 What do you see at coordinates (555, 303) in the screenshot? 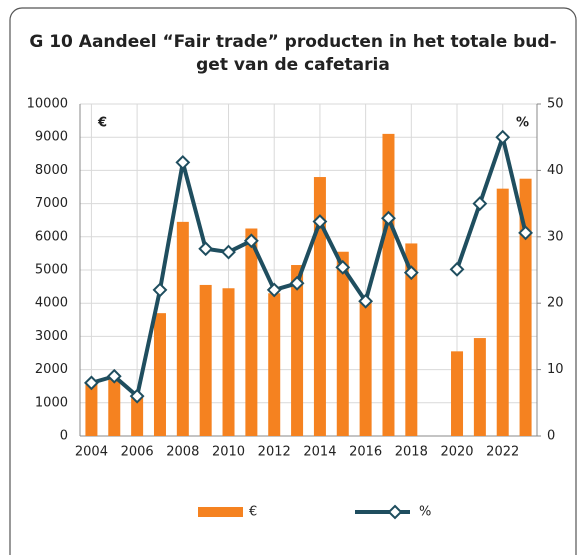
I see `y2-tick-label: 20` at bounding box center [555, 303].